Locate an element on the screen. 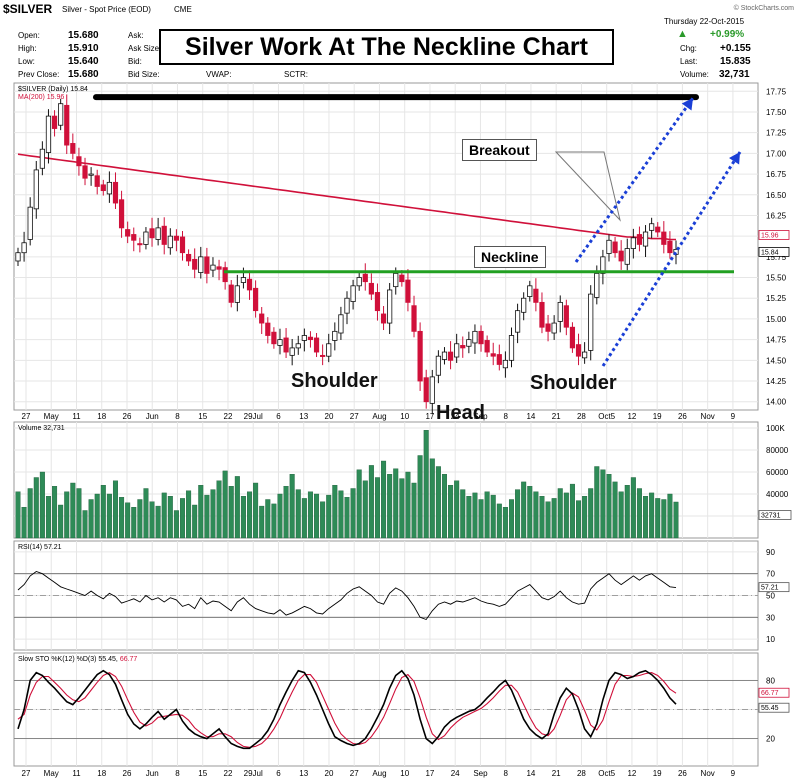 The image size is (800, 783). vwap-label: VWAP: is located at coordinates (219, 74).